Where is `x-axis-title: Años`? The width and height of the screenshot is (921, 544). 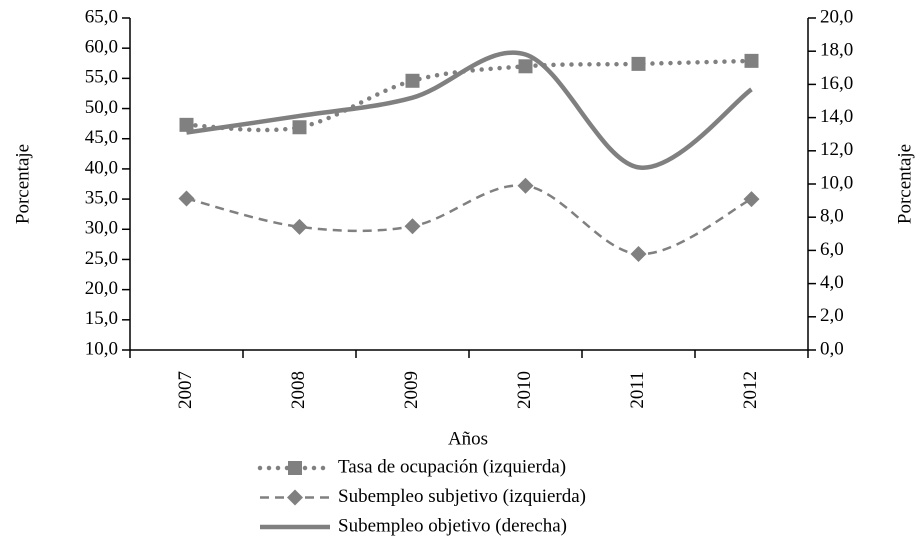 x-axis-title: Años is located at coordinates (468, 438).